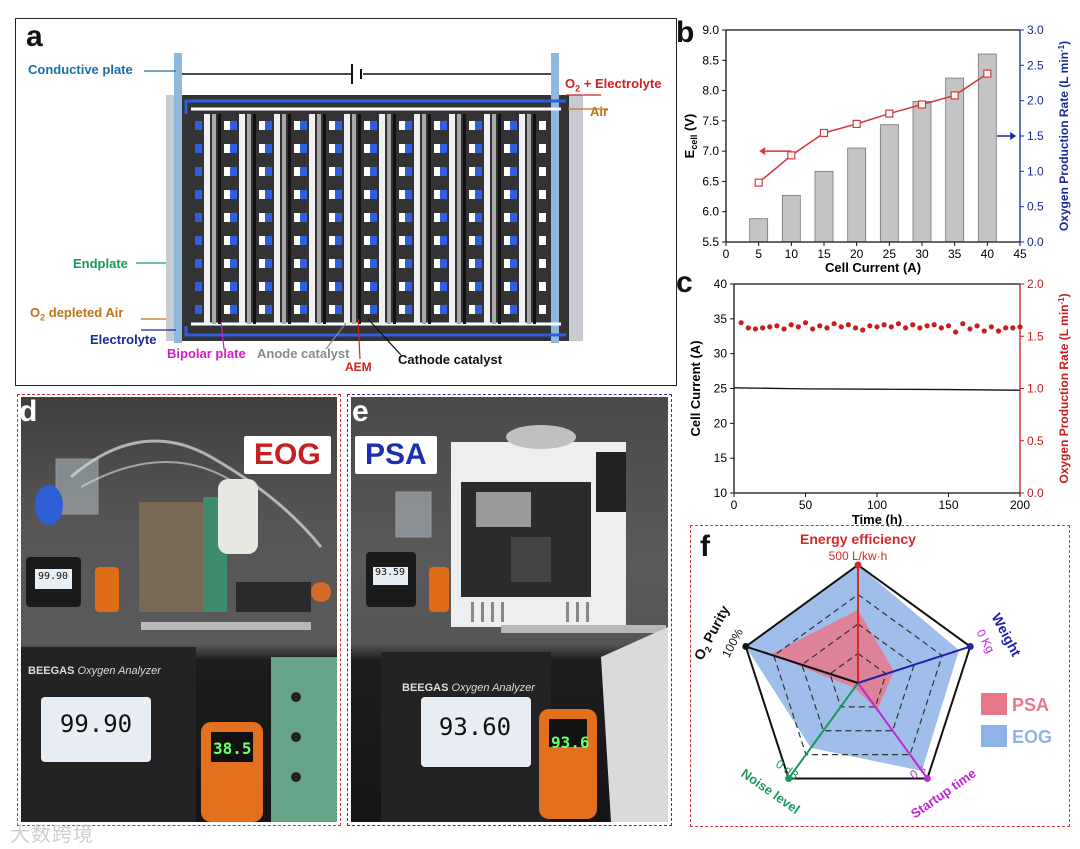  Describe the element at coordinates (1061, 301) in the screenshot. I see `y-right-title-sup: -1` at that location.